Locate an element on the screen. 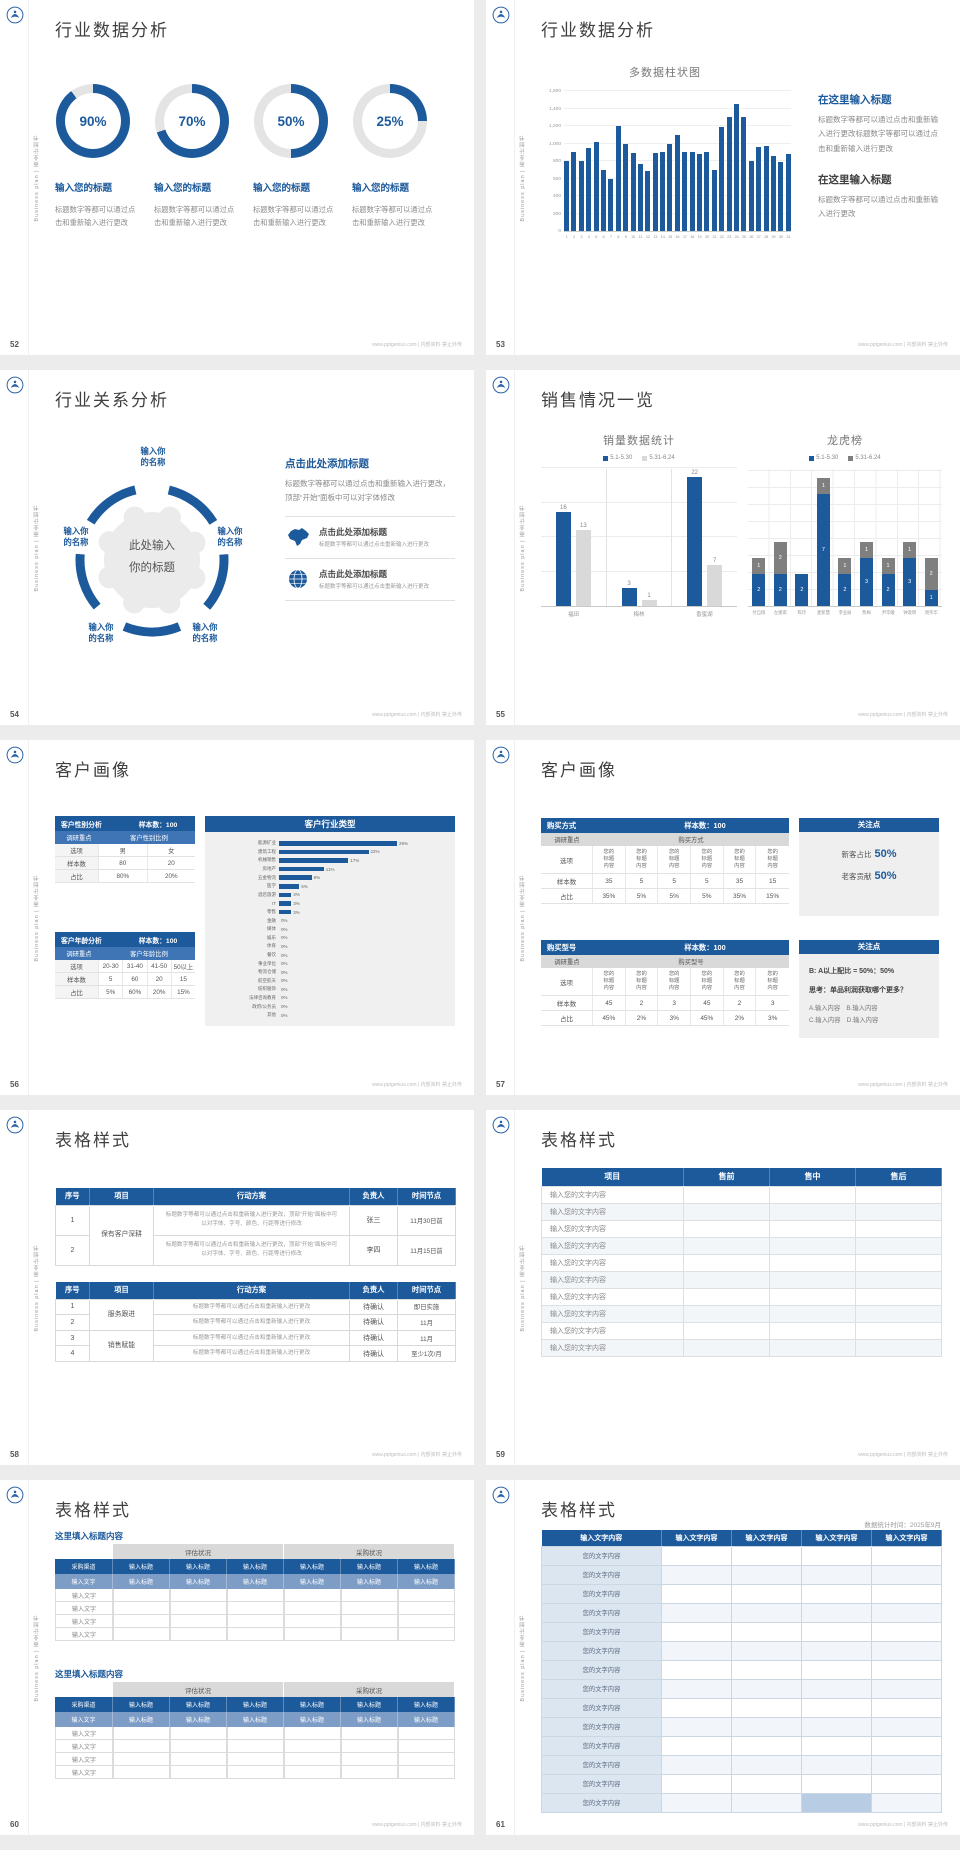  hbar-row: 体育 0% is located at coordinates (327, 946).